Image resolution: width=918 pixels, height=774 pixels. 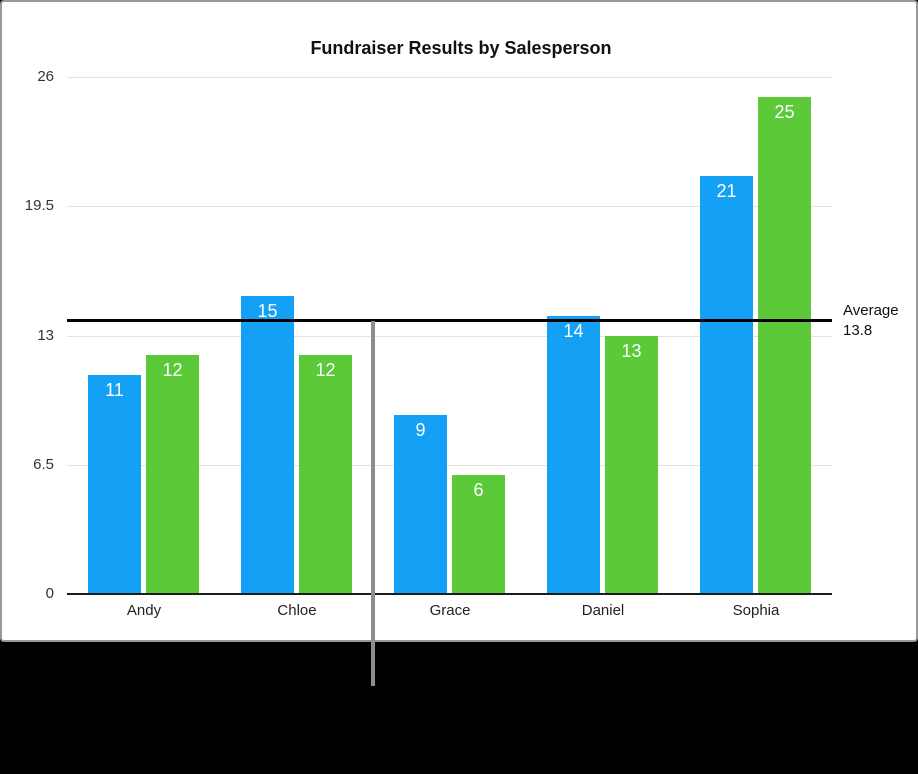 What do you see at coordinates (461, 48) in the screenshot?
I see `chart-title: Fundraiser Results by Salesperson` at bounding box center [461, 48].